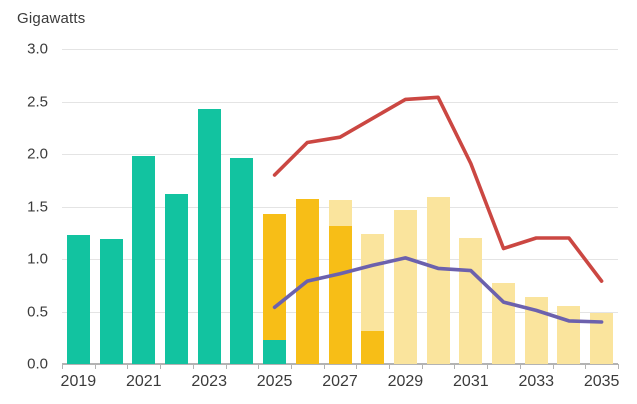 The width and height of the screenshot is (637, 404). I want to click on bar-2034-pale-yellow-bars, so click(569, 335).